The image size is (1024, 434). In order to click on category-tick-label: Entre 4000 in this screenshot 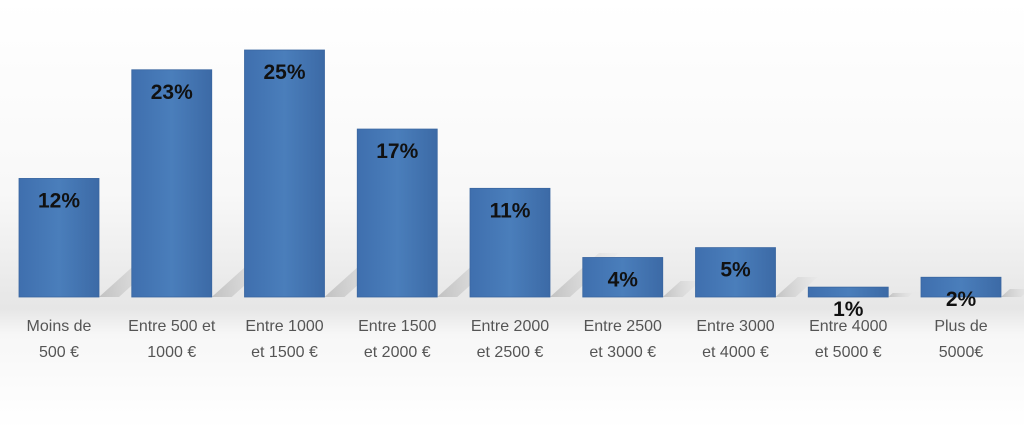, I will do `click(848, 326)`.